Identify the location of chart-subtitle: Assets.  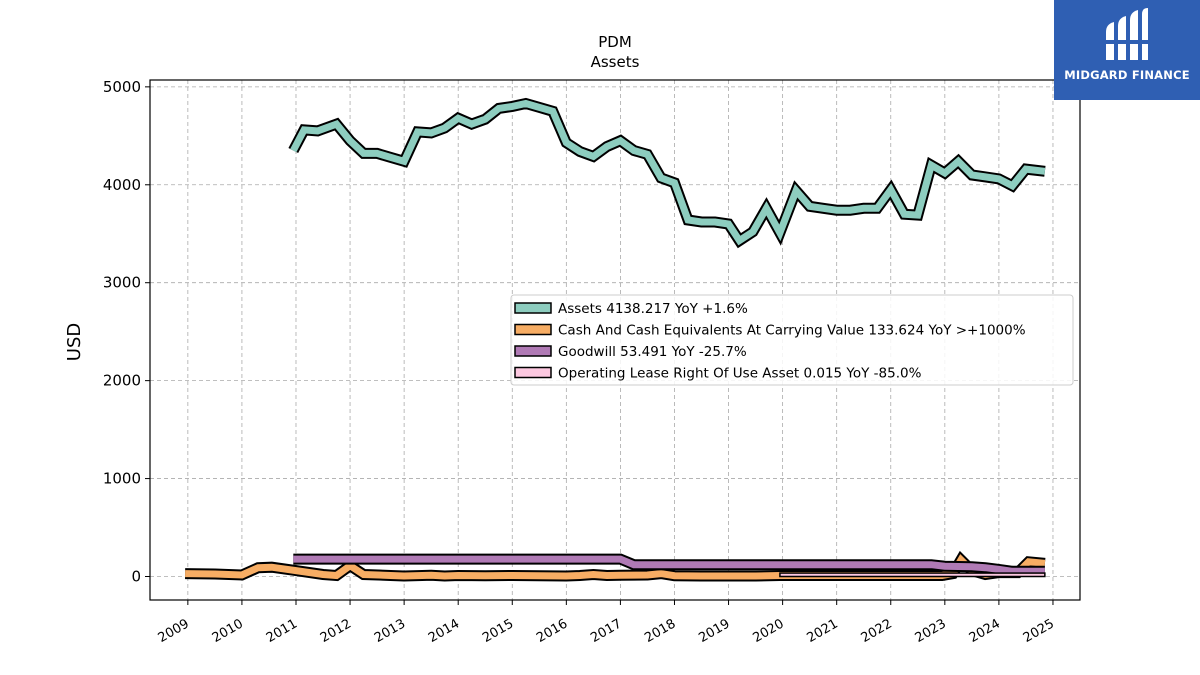
(615, 62).